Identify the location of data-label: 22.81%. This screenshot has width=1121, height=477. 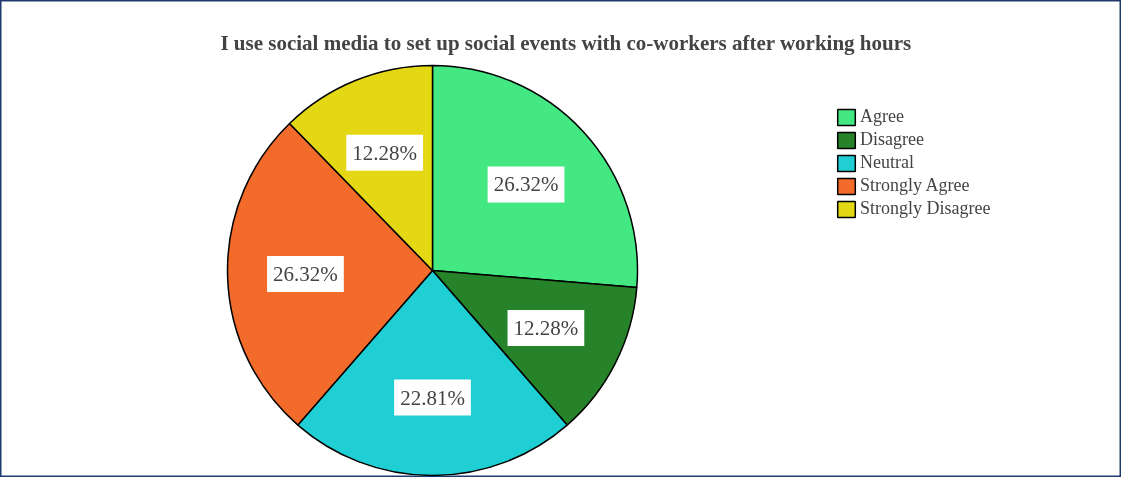
(432, 397).